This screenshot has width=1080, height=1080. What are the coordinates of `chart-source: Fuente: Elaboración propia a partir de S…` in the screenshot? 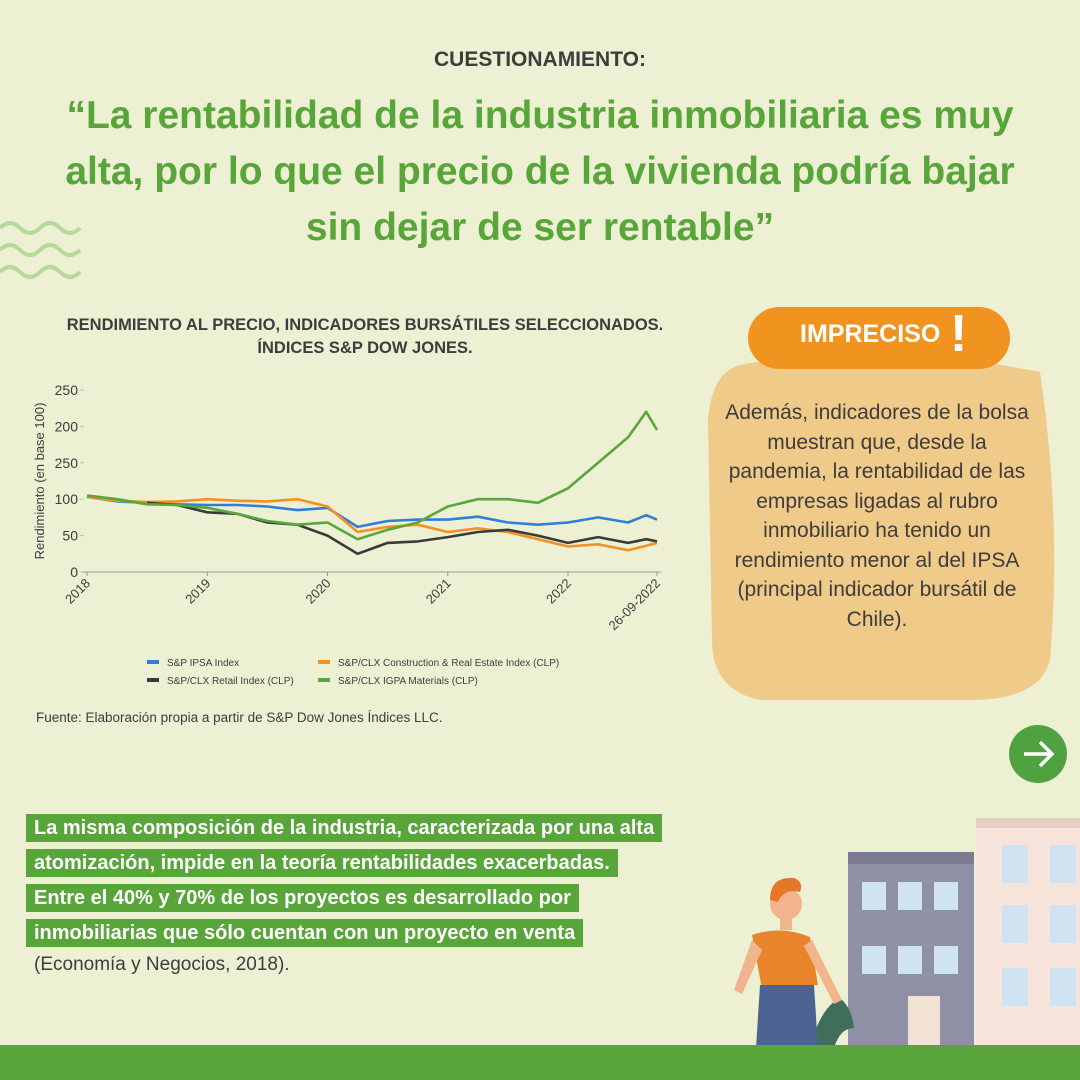 It's located at (239, 717).